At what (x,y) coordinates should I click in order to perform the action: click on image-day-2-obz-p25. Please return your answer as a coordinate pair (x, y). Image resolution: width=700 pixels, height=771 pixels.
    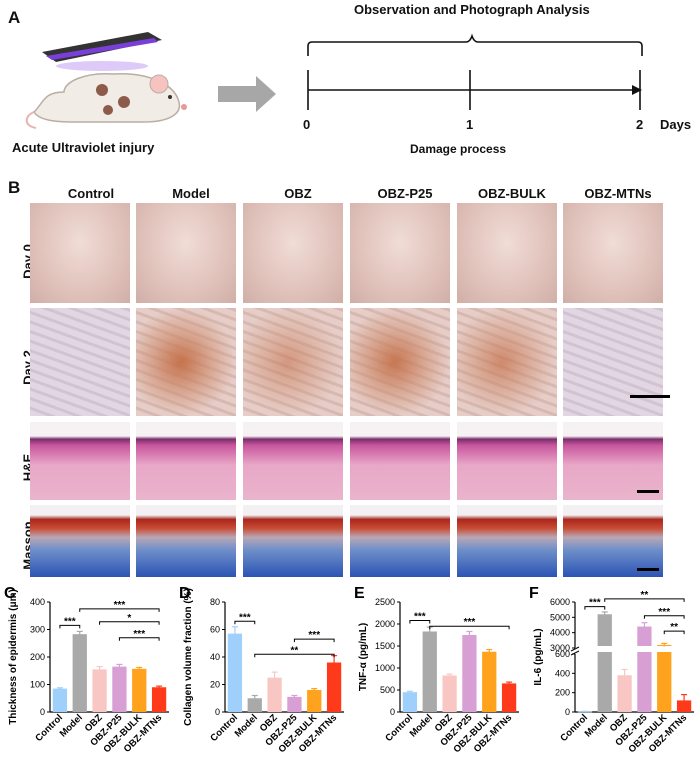
    Looking at the image, I should click on (400, 362).